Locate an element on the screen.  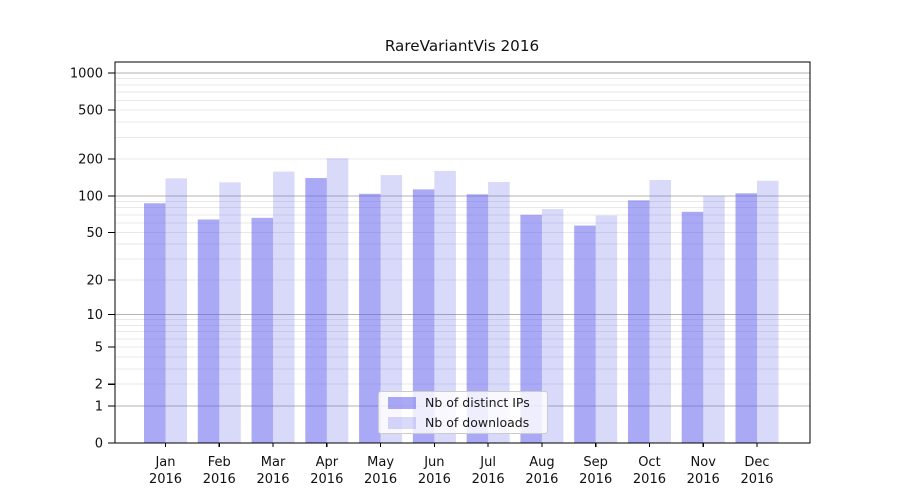
bar-downloads-aug is located at coordinates (552, 326).